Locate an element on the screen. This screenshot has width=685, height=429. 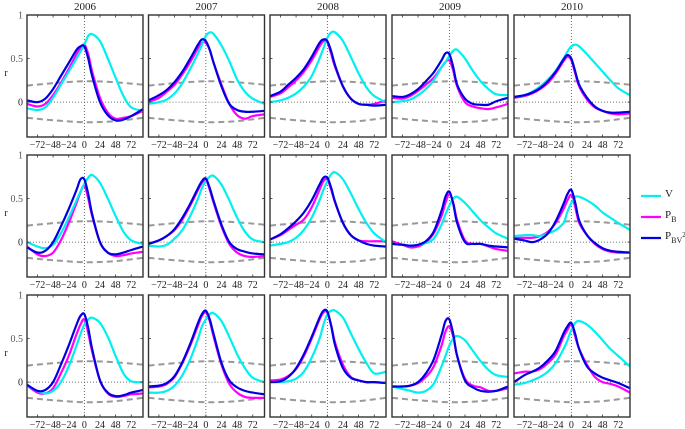
legend-label: PB is located at coordinates (670, 216).